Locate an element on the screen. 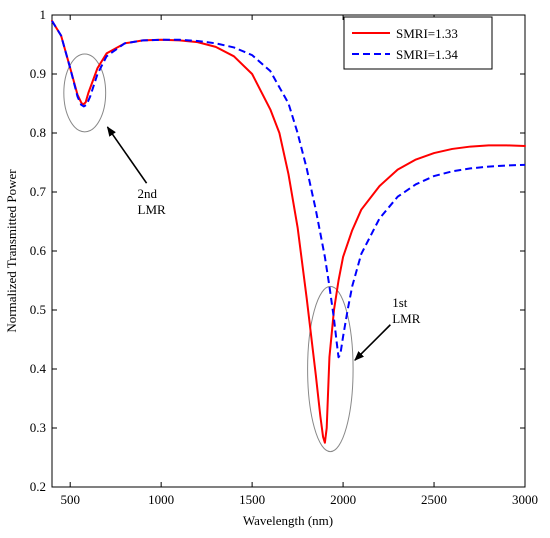  x-tick-label: 1000 is located at coordinates (161, 499).